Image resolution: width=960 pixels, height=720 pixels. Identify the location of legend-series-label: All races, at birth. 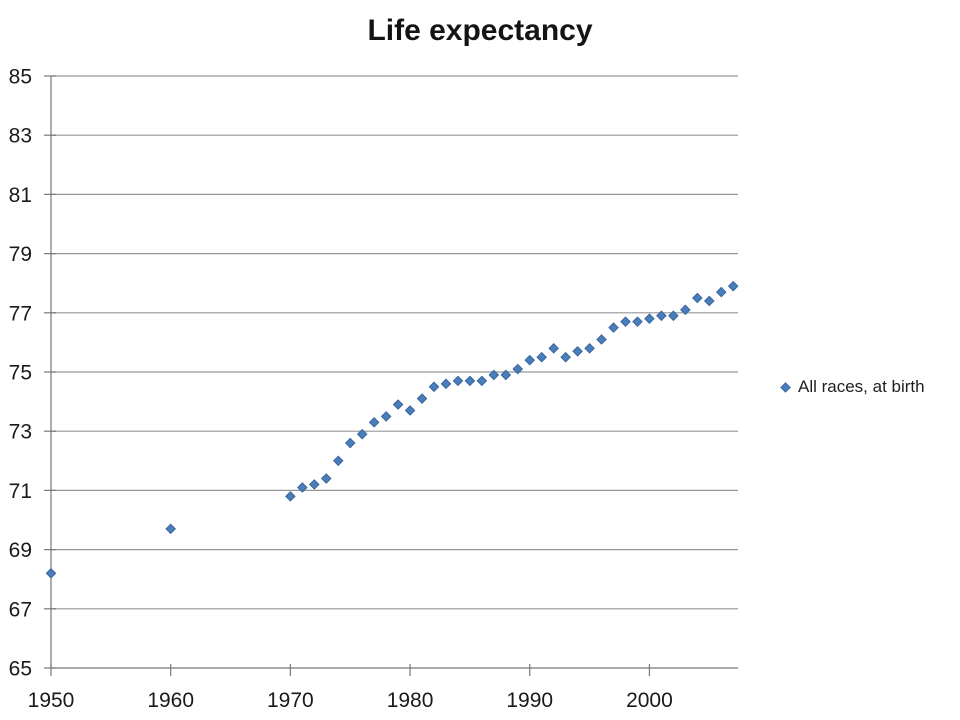
(861, 386).